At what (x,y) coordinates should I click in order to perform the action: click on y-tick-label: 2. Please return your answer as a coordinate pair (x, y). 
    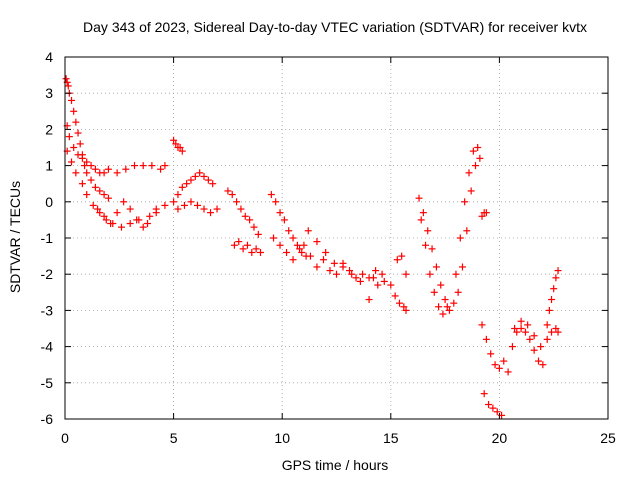
    Looking at the image, I should click on (49, 129).